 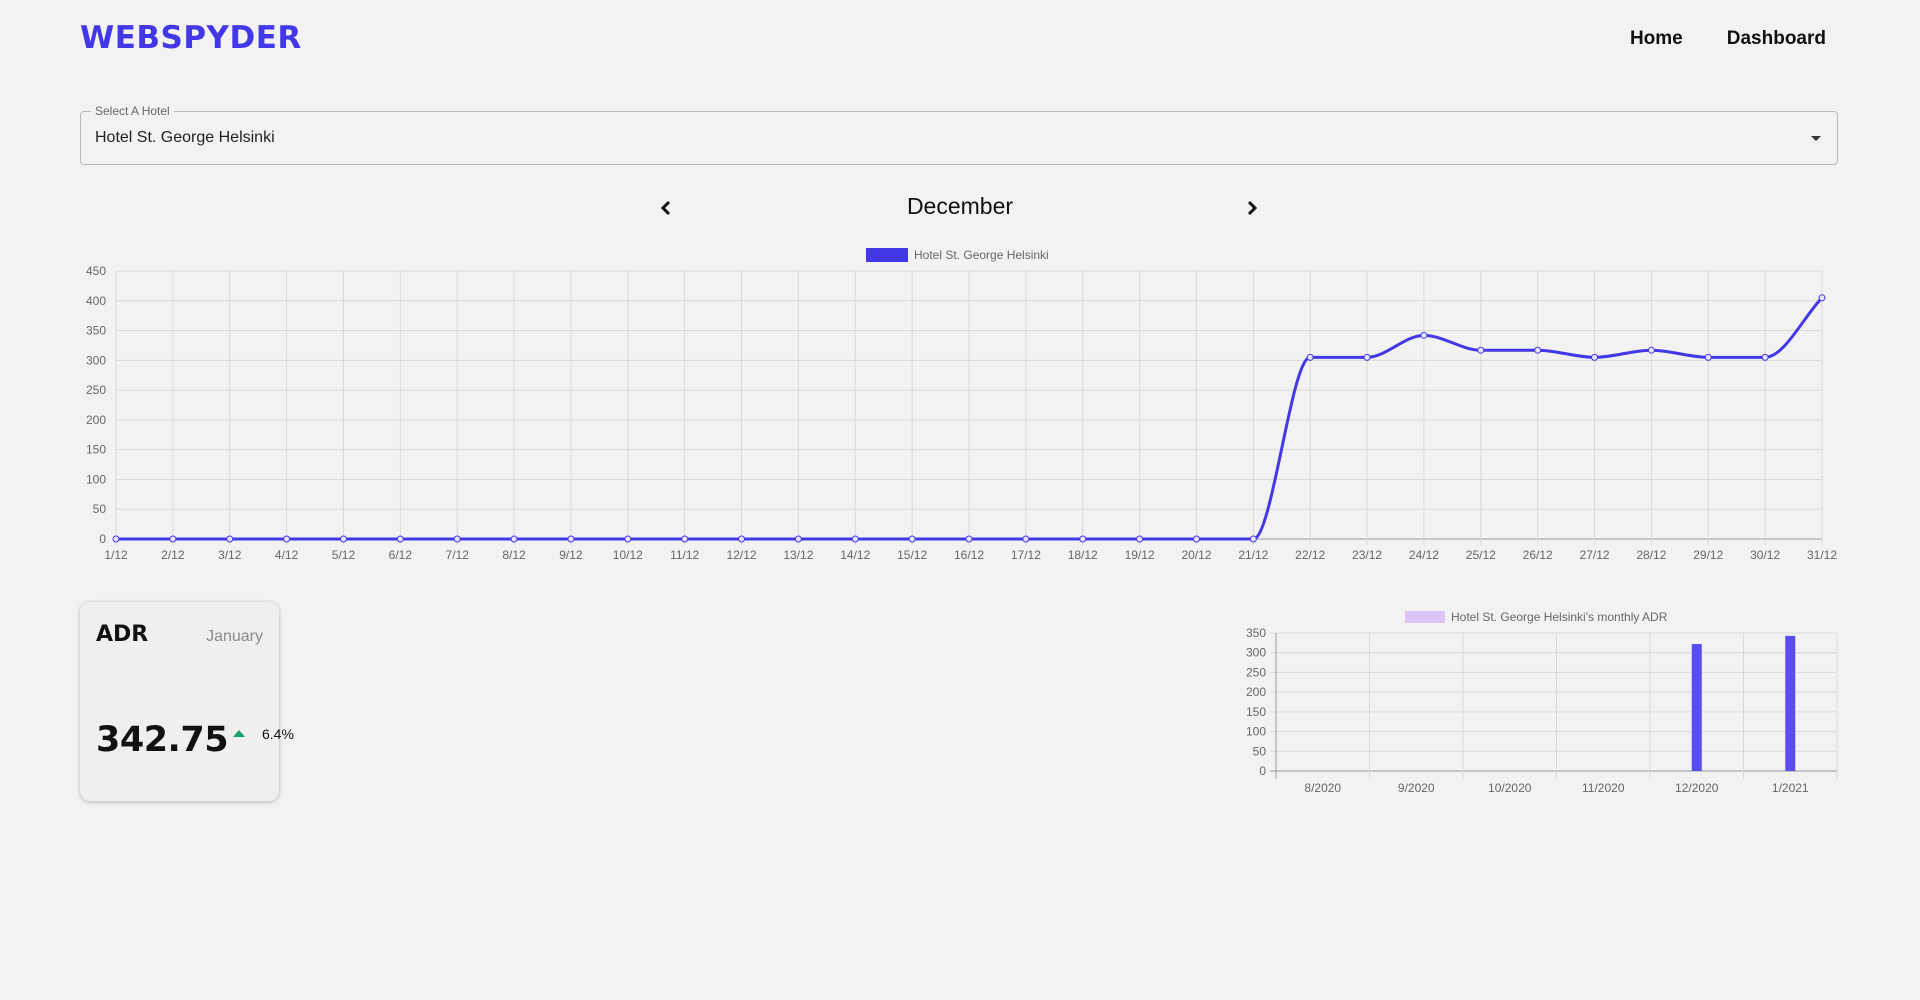 What do you see at coordinates (1595, 555) in the screenshot?
I see `x-tick-label: 27/12` at bounding box center [1595, 555].